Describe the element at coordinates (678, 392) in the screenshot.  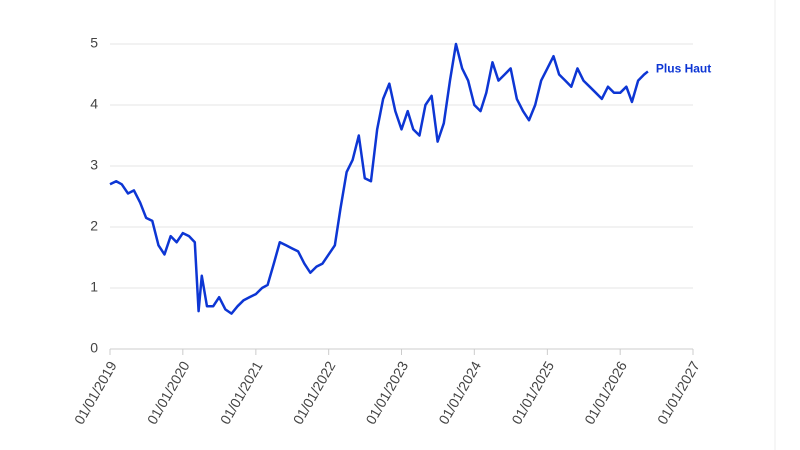
I see `x-tick-label: 01/01/2027` at that location.